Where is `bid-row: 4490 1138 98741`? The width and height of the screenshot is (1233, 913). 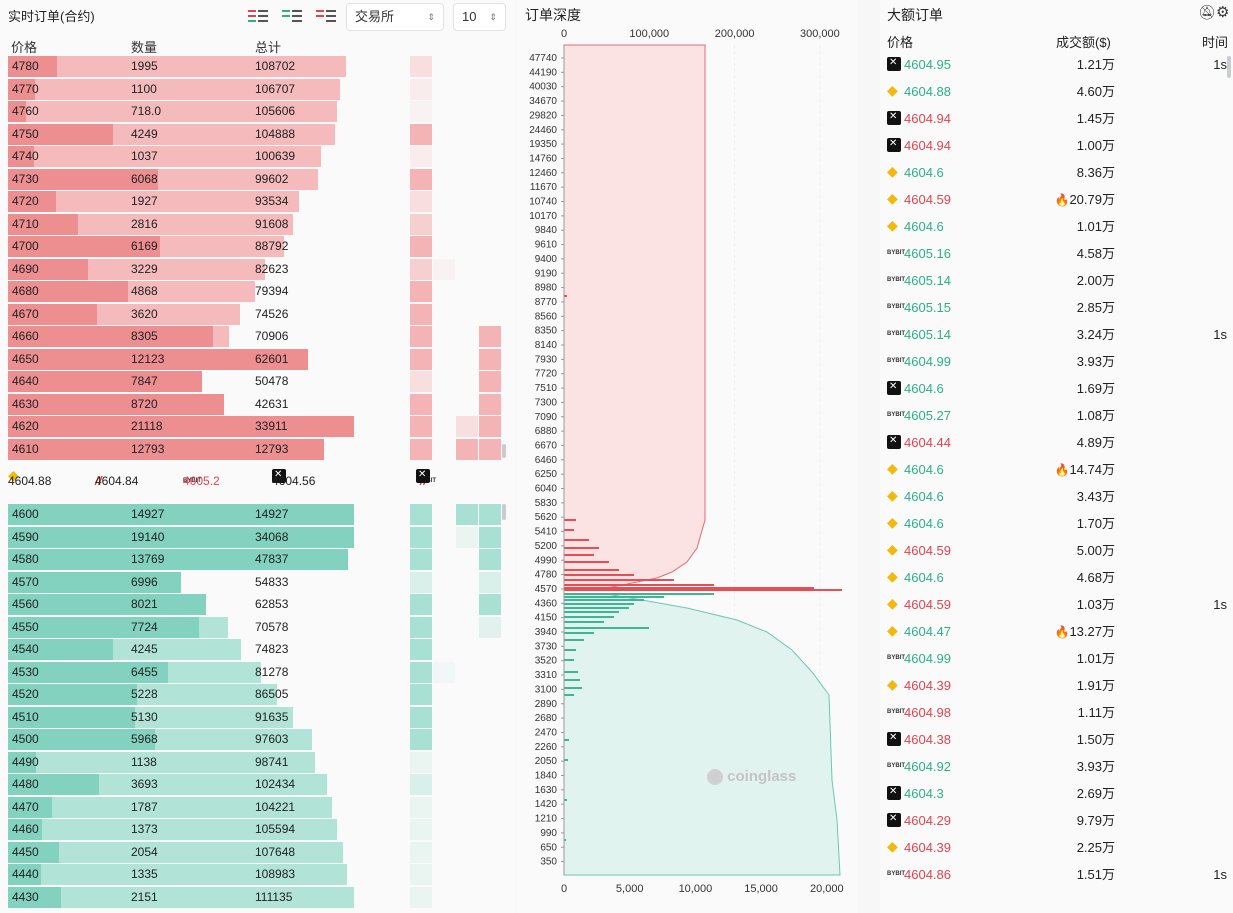
bid-row: 4490 1138 98741 is located at coordinates (181, 762).